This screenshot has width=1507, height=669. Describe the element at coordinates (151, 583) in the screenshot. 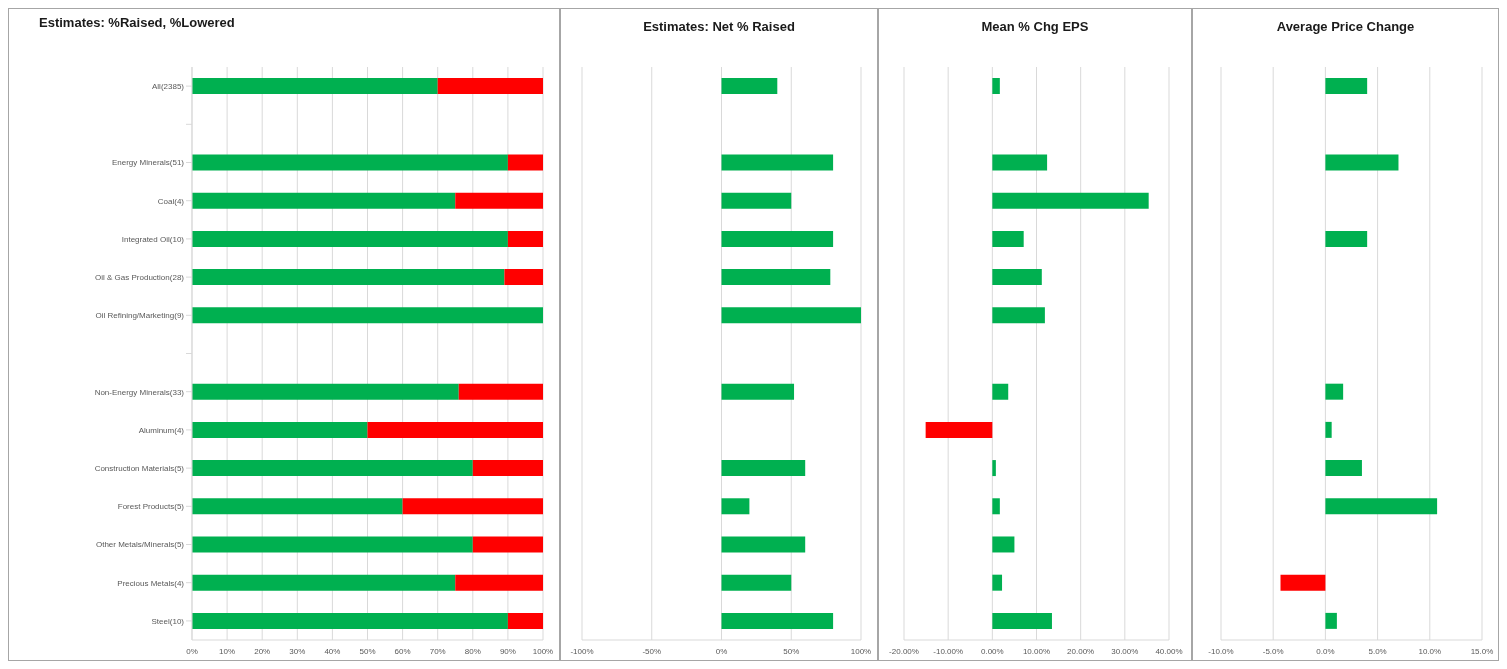

I see `y-tick-label: Precious Metals(4)` at that location.